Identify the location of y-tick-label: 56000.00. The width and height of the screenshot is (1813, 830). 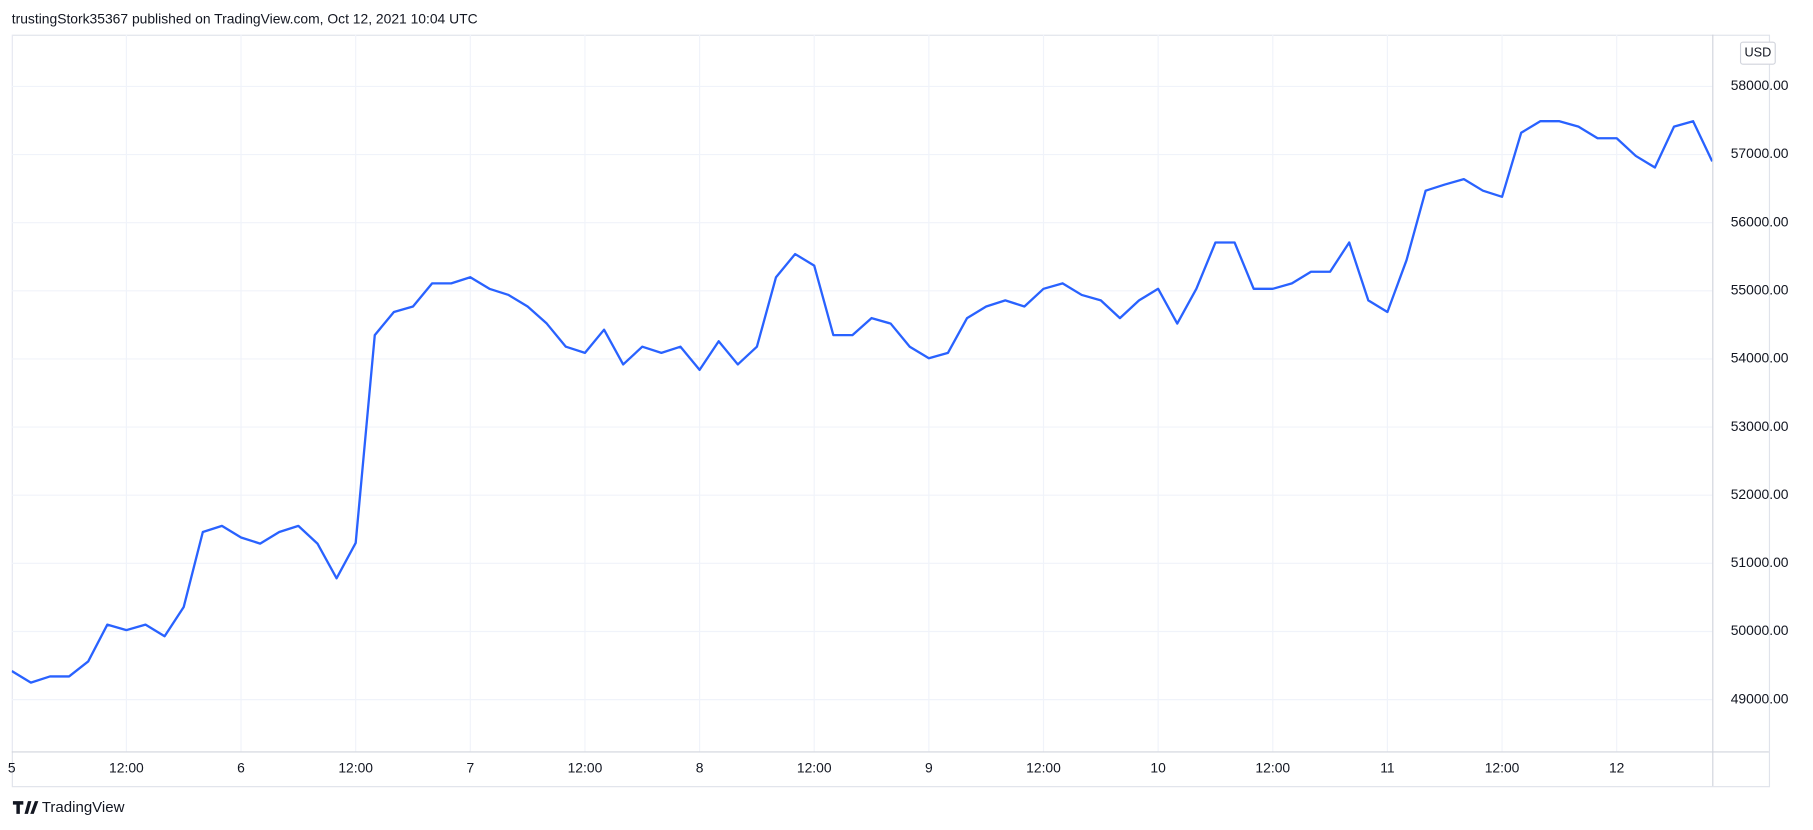
(1760, 221).